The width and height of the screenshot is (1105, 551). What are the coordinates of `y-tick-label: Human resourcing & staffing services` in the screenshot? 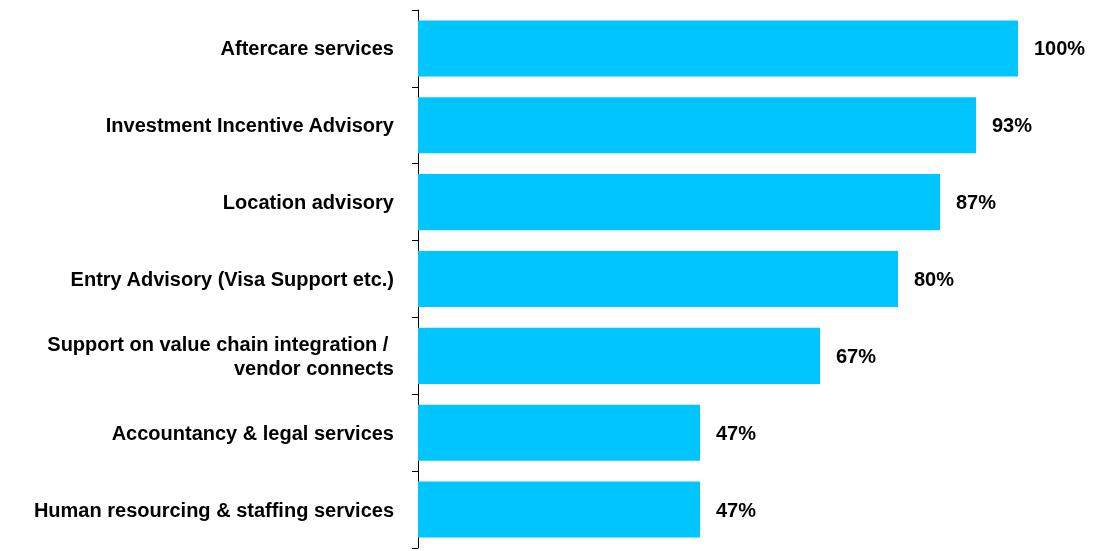 It's located at (213, 509).